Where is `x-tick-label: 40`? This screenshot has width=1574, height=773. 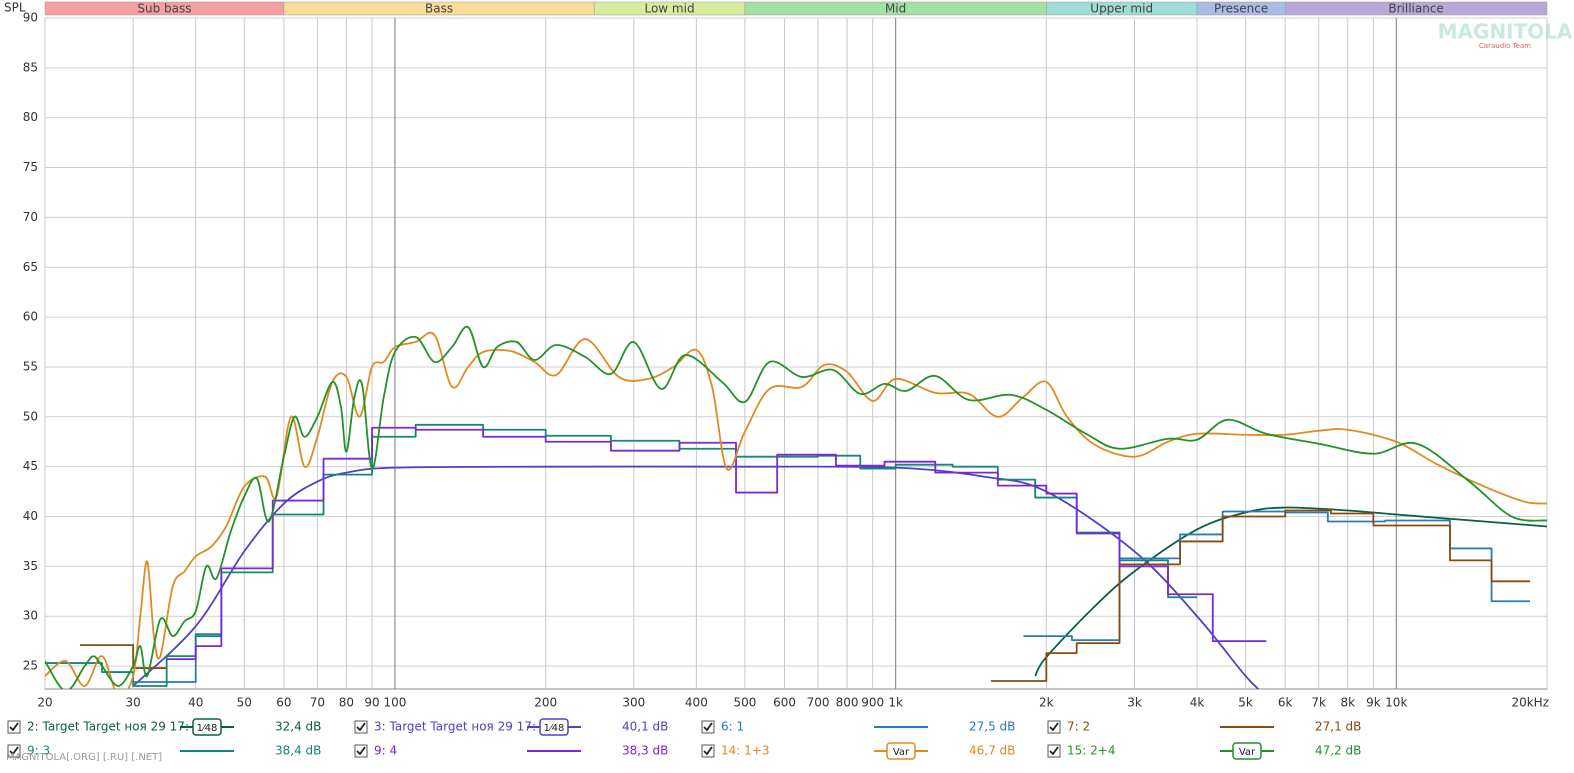
x-tick-label: 40 is located at coordinates (195, 703).